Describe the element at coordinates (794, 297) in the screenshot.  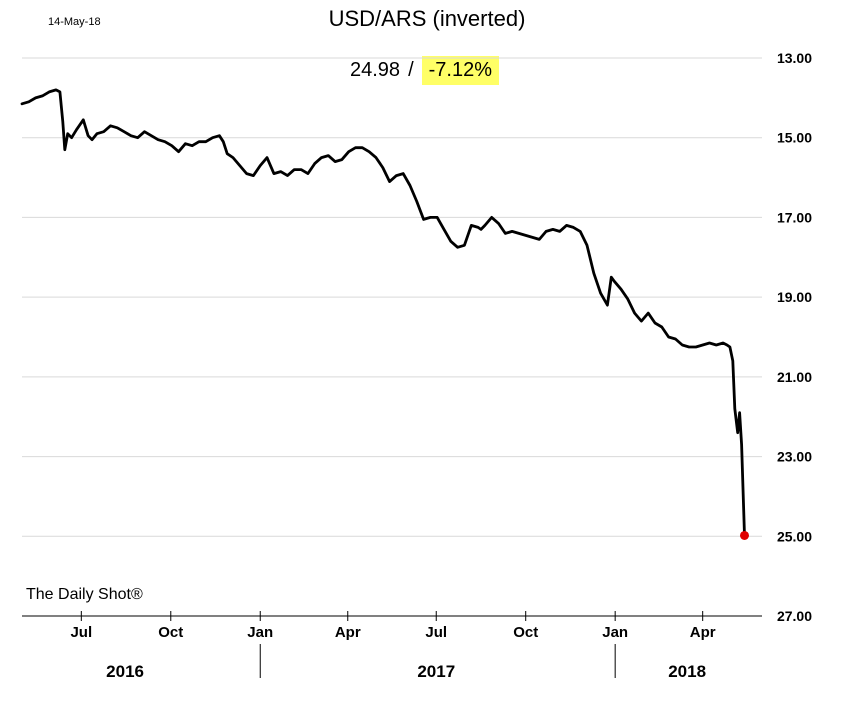
I see `y-tick-label: 19.00` at that location.